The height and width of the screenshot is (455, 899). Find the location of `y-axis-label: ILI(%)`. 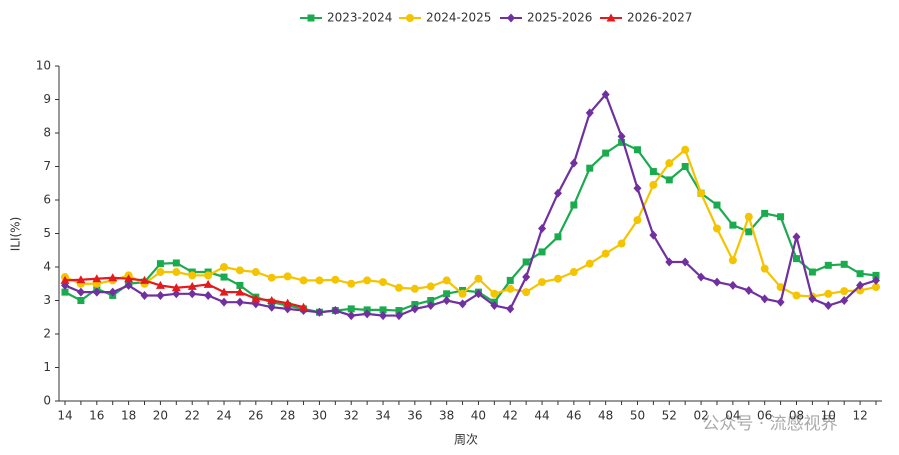

y-axis-label: ILI(%) is located at coordinates (16, 234).